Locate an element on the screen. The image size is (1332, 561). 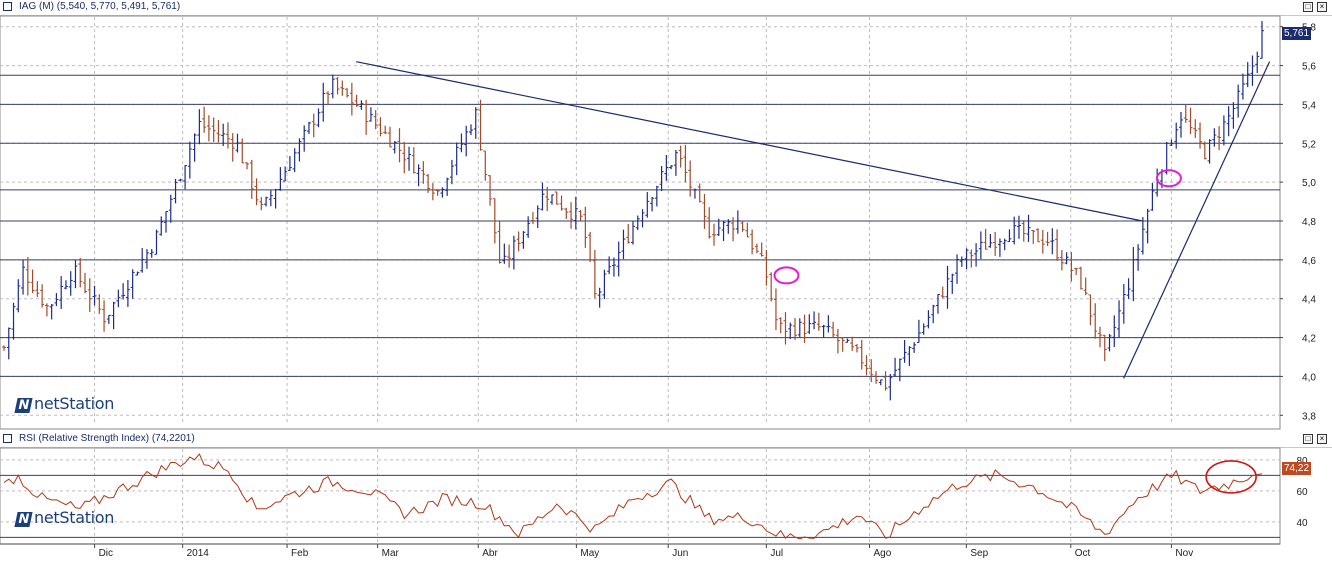
close-button: × is located at coordinates (1322, 7).